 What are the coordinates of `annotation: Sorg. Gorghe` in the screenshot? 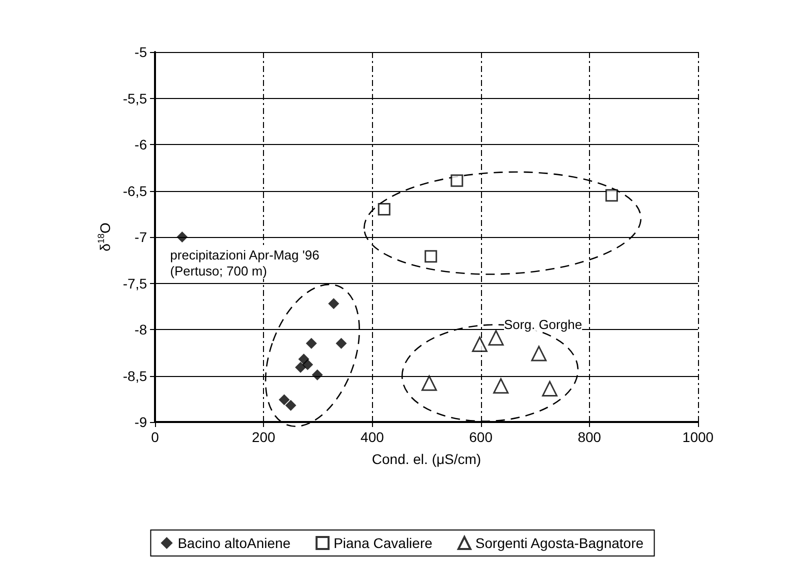 It's located at (543, 324).